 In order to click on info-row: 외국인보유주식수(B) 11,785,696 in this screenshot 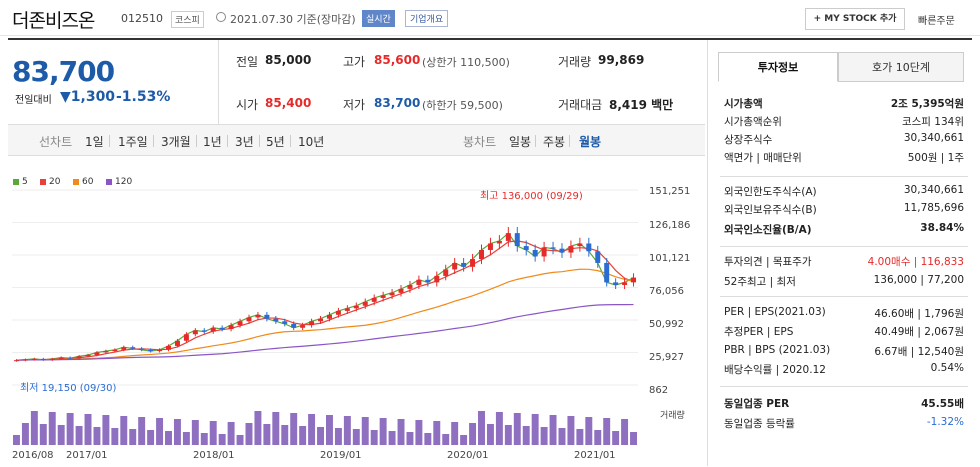, I will do `click(844, 209)`.